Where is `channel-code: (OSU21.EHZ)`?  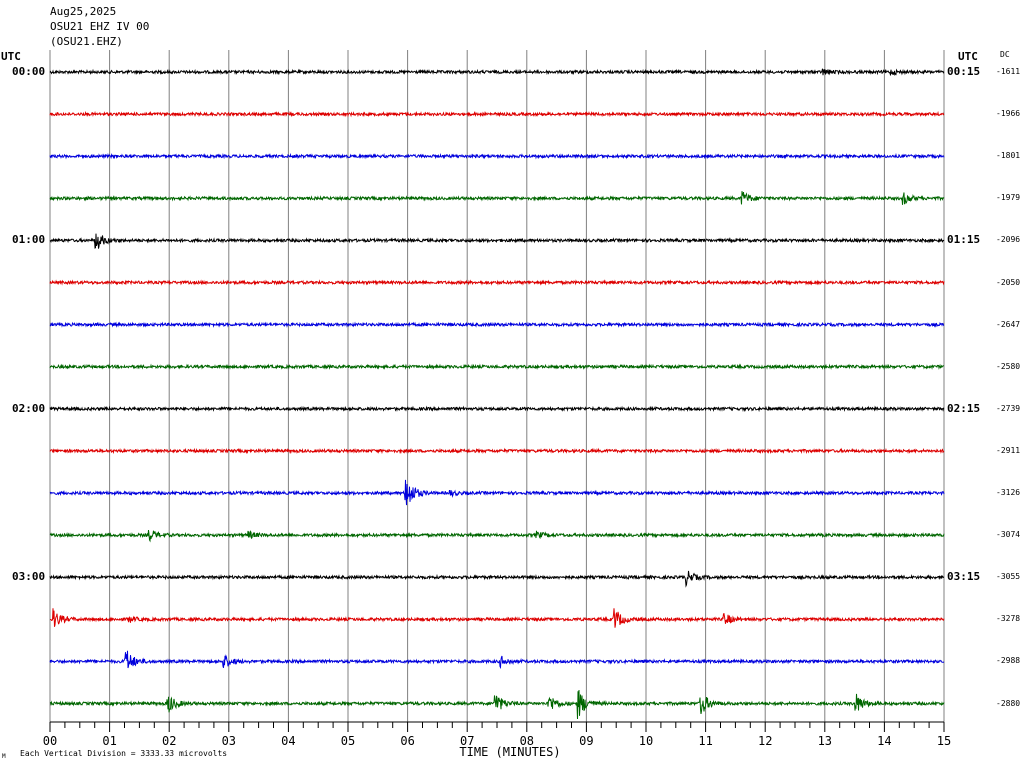 channel-code: (OSU21.EHZ) is located at coordinates (86, 41).